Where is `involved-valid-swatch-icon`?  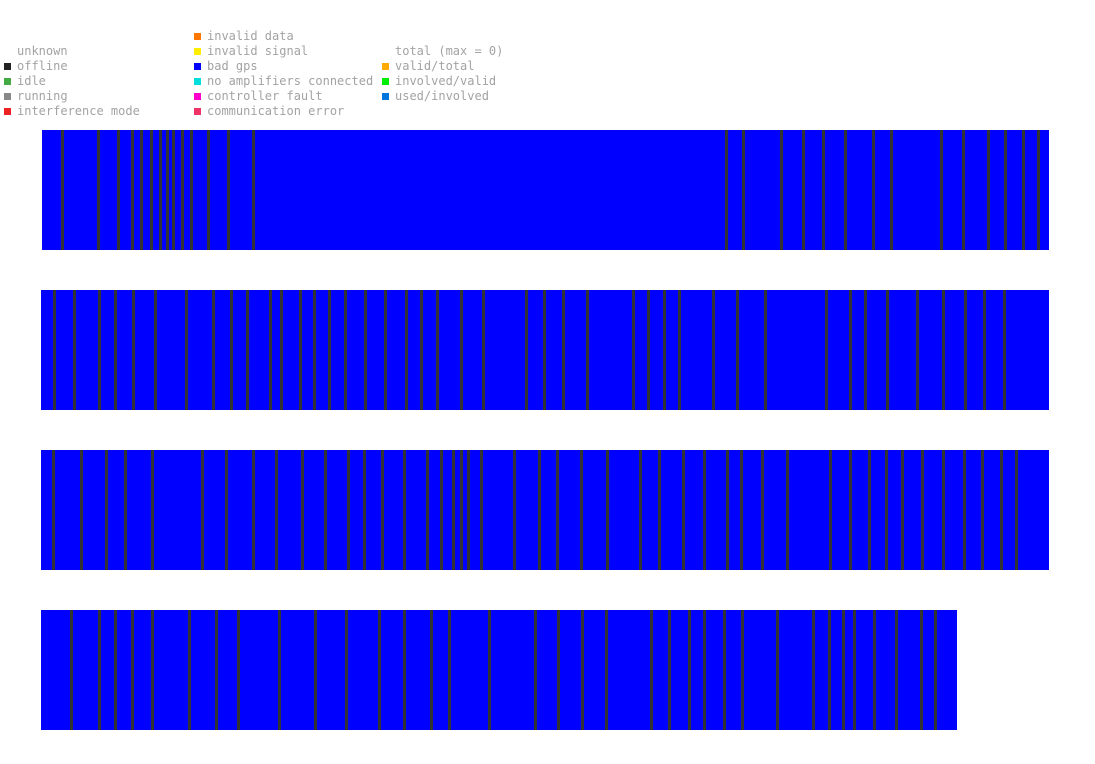 involved-valid-swatch-icon is located at coordinates (385, 81).